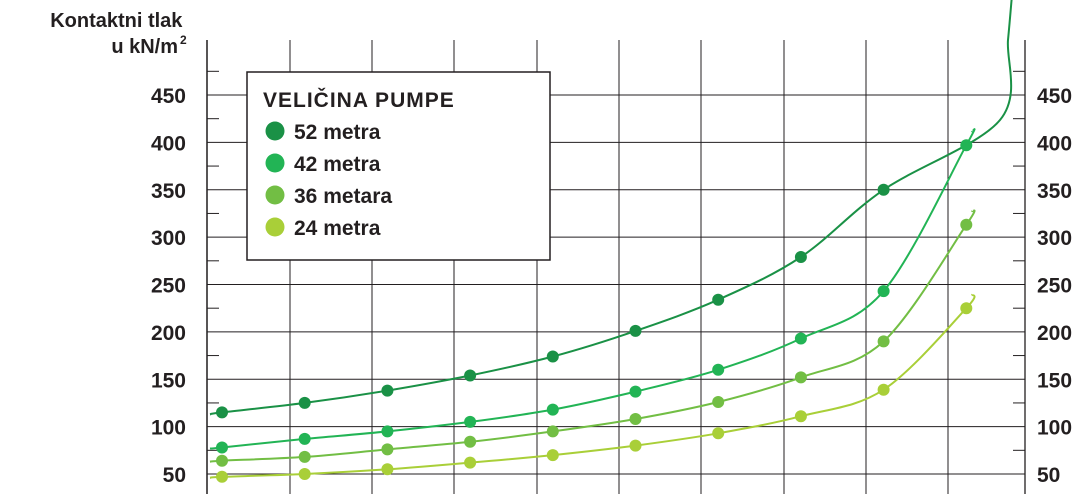 This screenshot has width=1085, height=494. I want to click on y-tick-label-left: 50, so click(174, 475).